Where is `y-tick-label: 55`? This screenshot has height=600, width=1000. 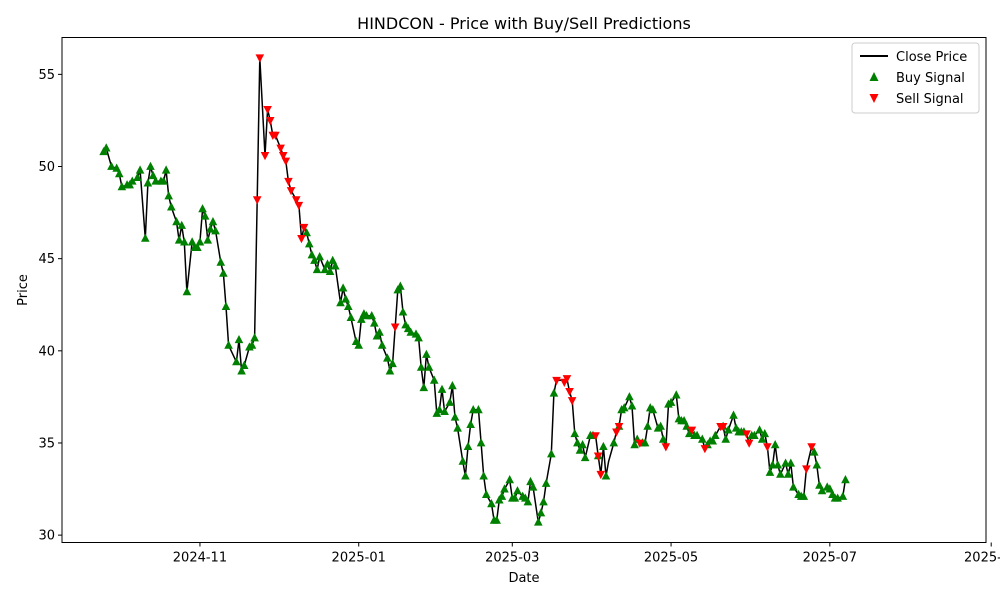 y-tick-label: 55 is located at coordinates (46, 75).